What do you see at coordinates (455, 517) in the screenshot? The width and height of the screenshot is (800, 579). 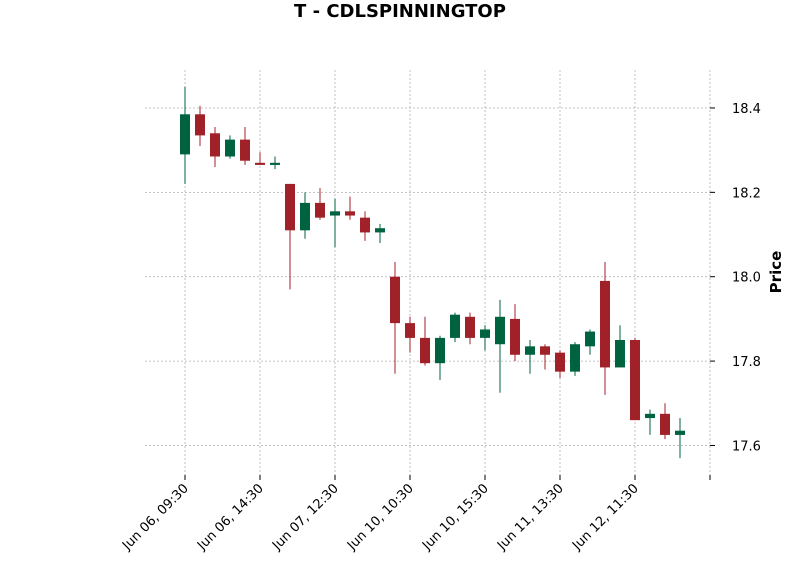 I see `x-tick-label: Jun 10, 15:30` at bounding box center [455, 517].